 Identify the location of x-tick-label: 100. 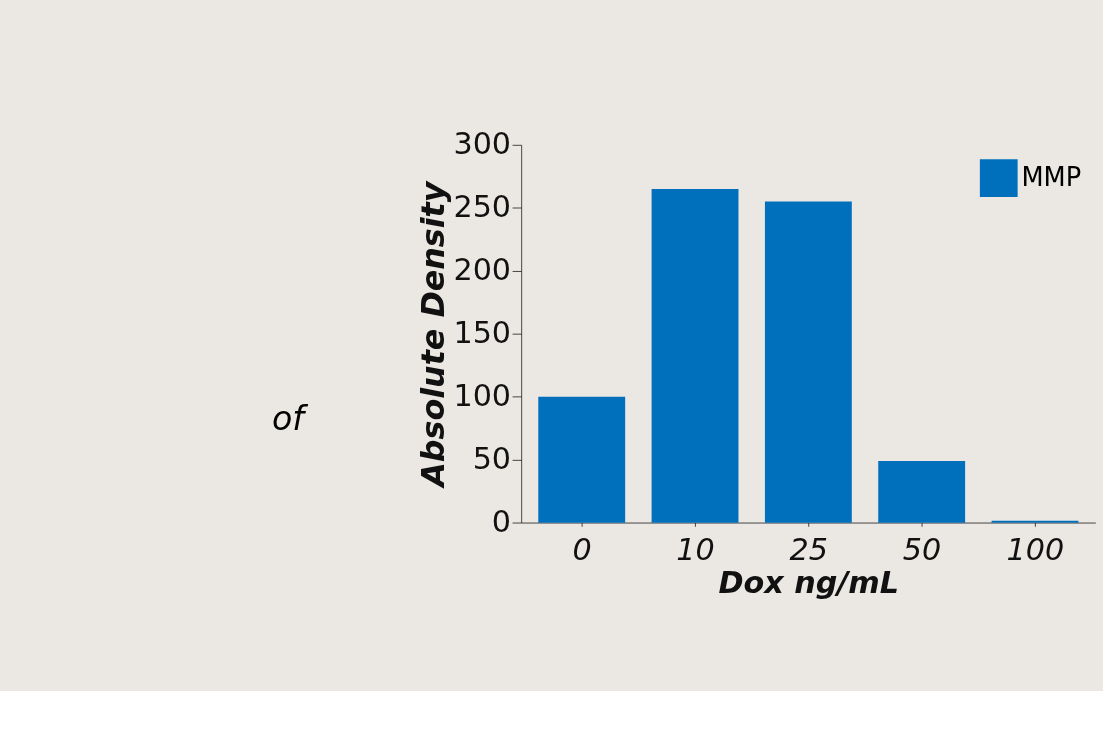
(1035, 550).